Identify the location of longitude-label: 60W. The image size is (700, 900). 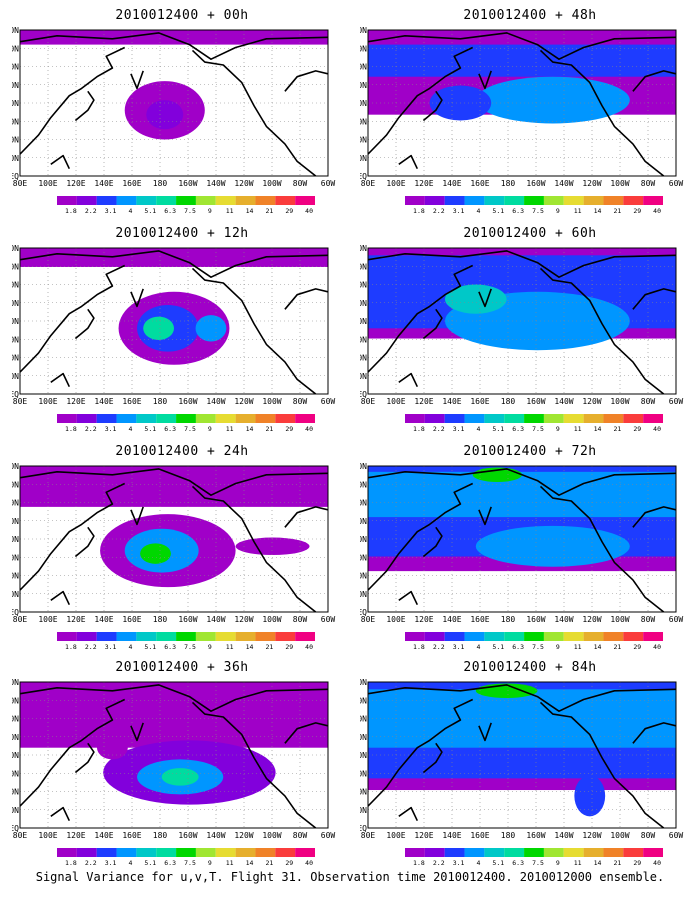
(676, 401).